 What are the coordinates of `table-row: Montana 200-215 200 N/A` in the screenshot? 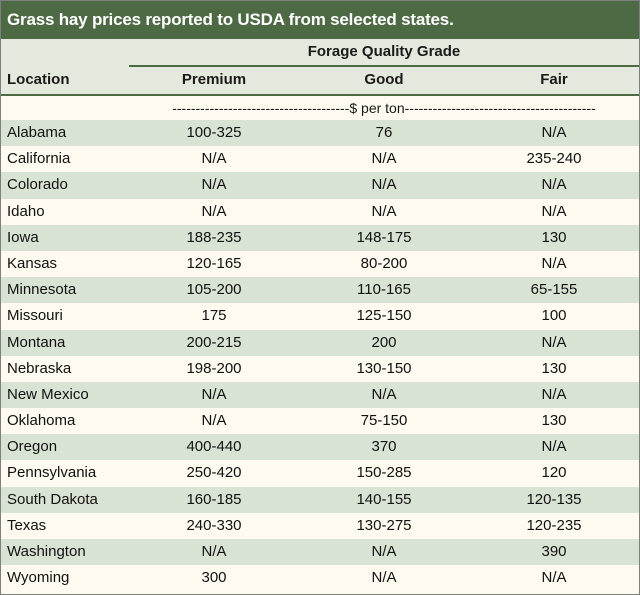 It's located at (320, 342).